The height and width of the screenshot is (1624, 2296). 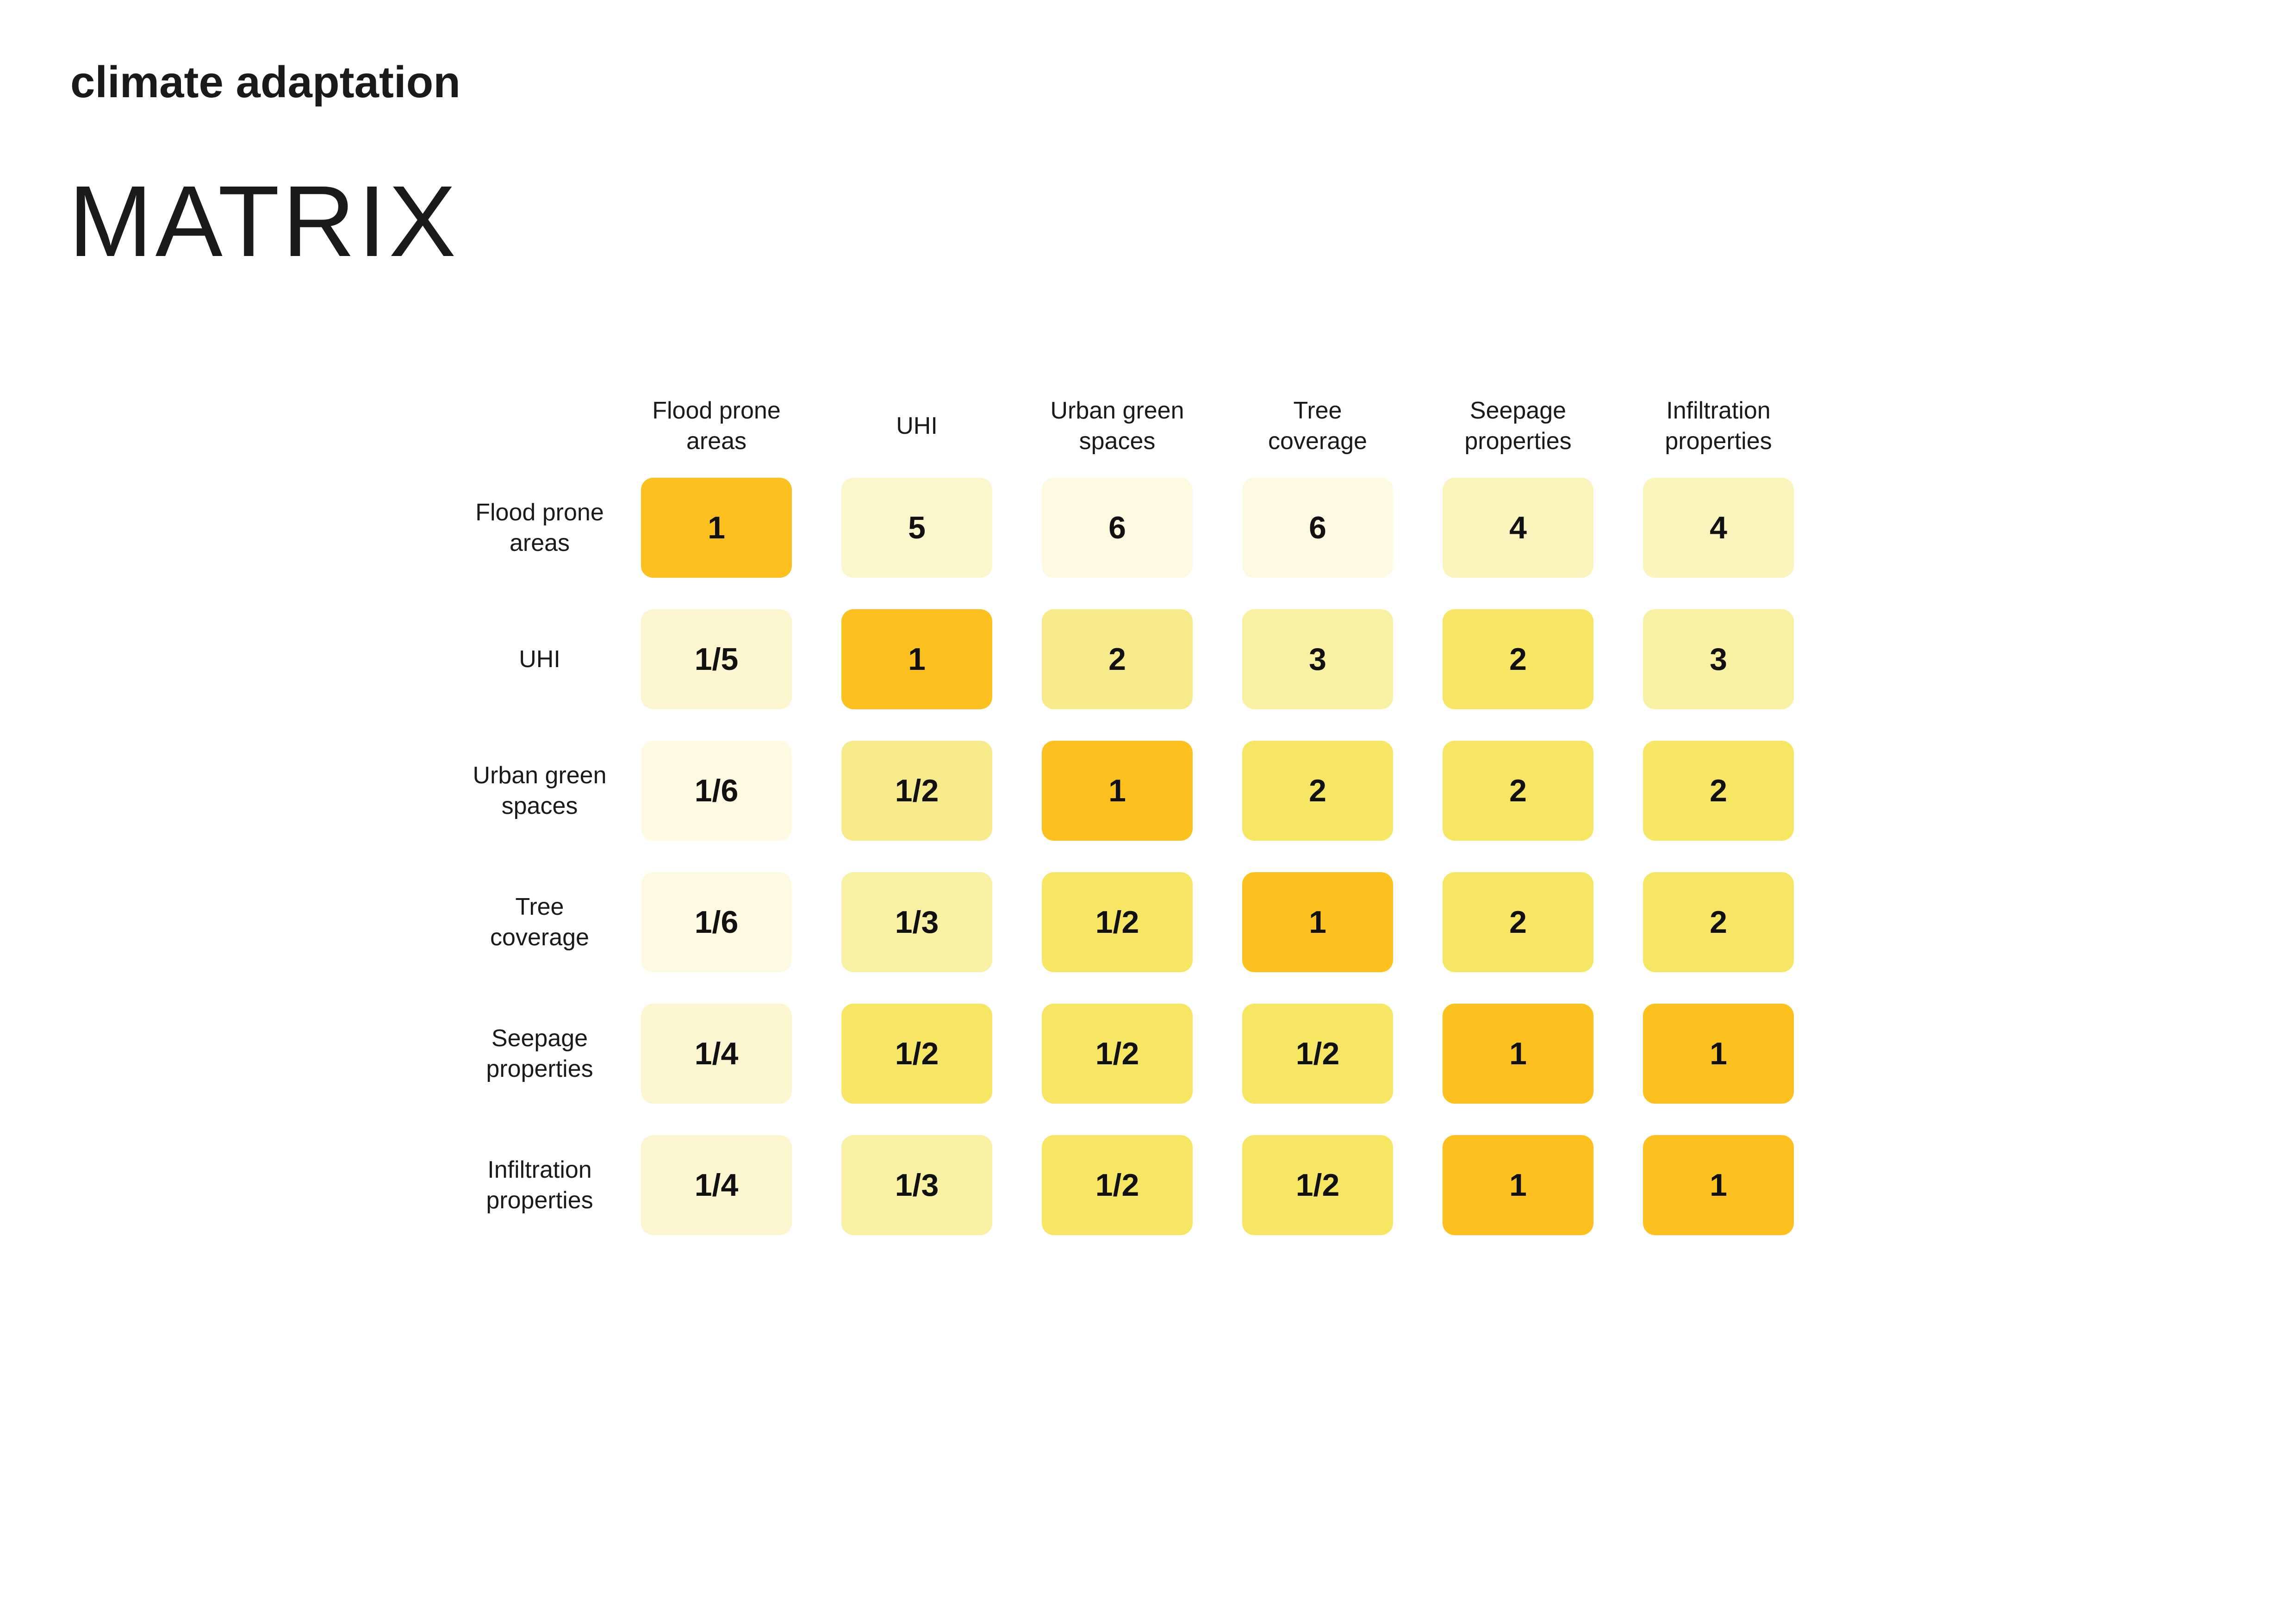 I want to click on column-header: Infiltration properties, so click(x=1718, y=426).